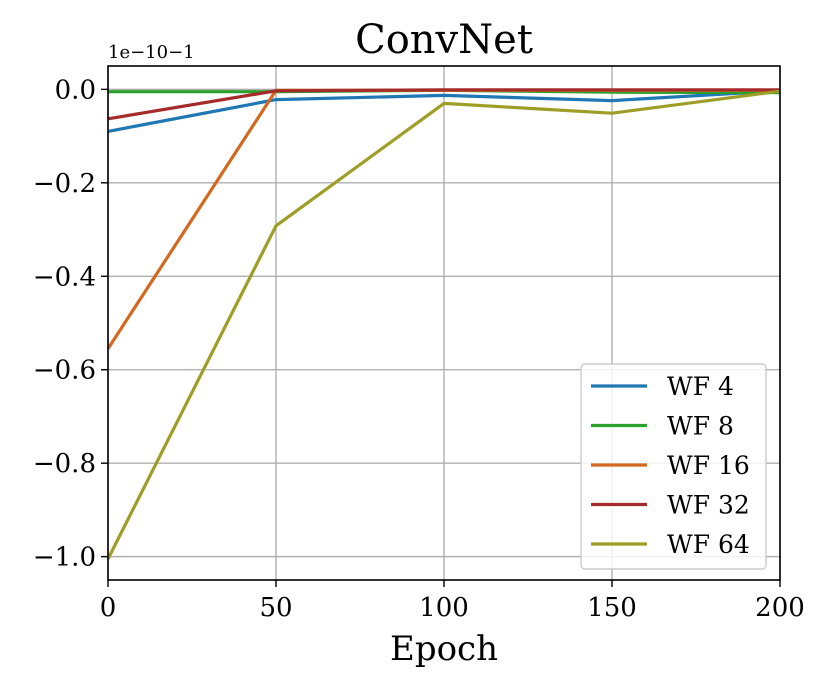 The image size is (830, 692). Describe the element at coordinates (612, 608) in the screenshot. I see `x-tick-label: 150` at that location.